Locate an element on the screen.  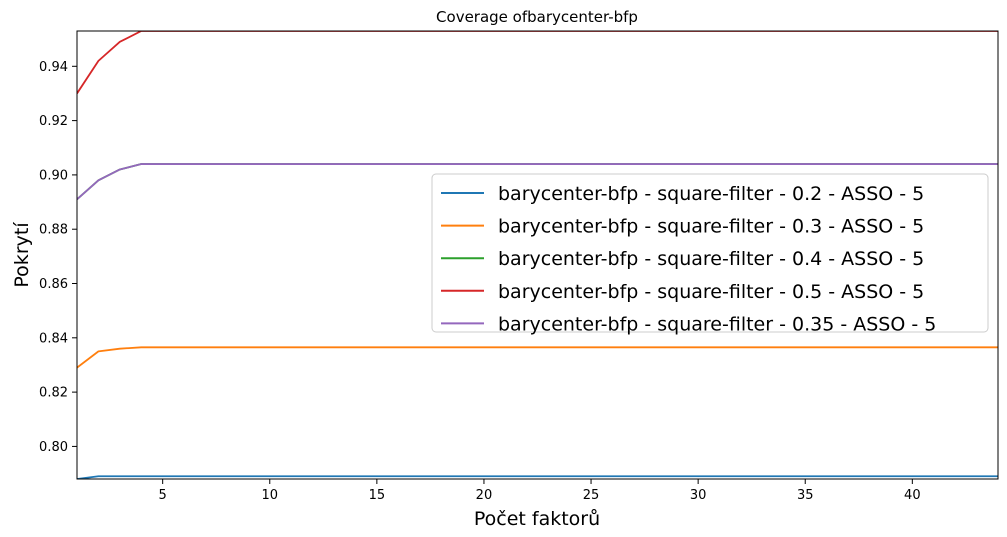
x-axis-label: Počet faktorů is located at coordinates (537, 519).